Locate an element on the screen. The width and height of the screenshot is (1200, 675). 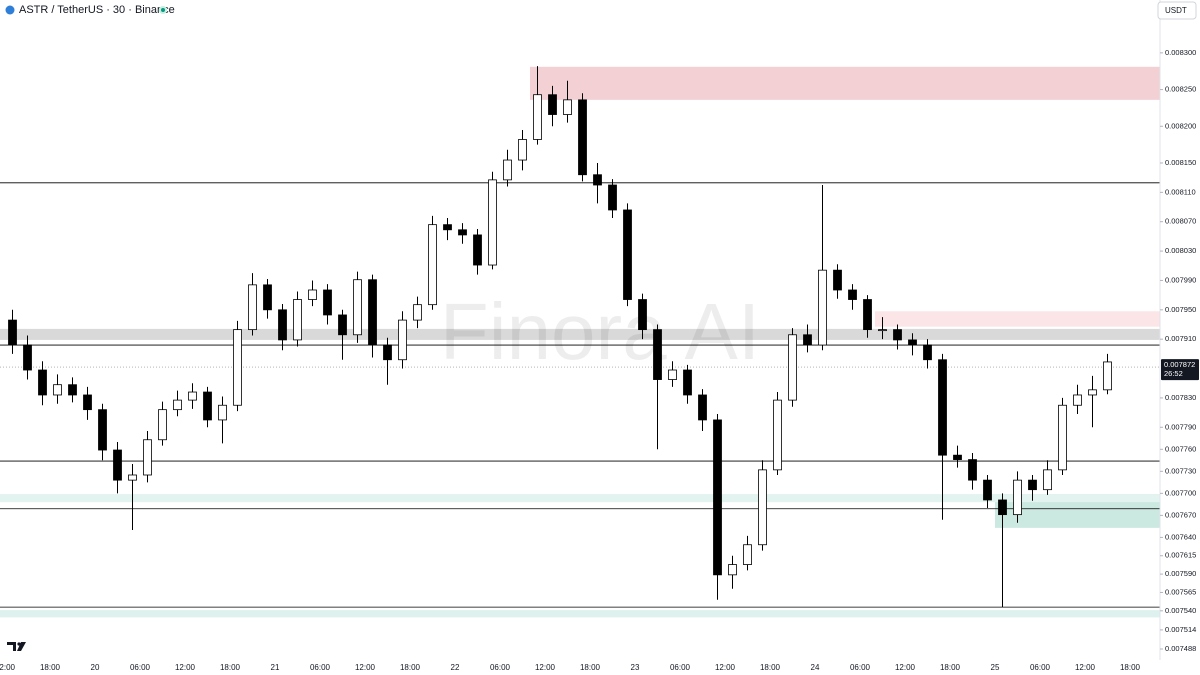
y-tick-label: 0.007700 is located at coordinates (1180, 492).